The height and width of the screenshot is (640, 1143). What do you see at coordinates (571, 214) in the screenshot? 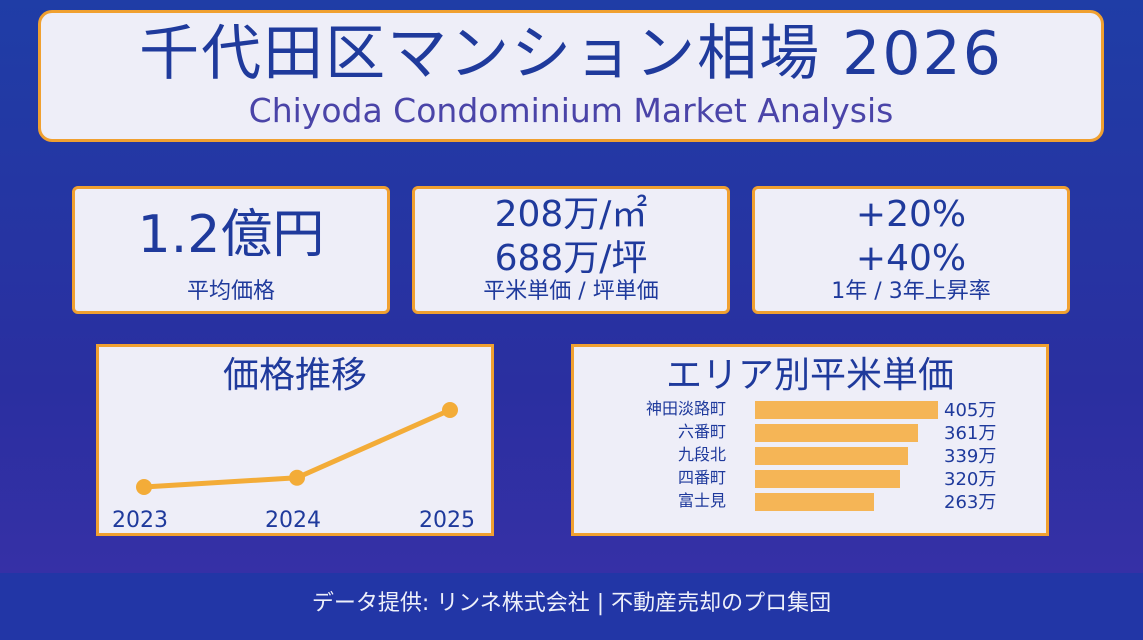
I see `price-per-sqm: 208万/㎡` at bounding box center [571, 214].